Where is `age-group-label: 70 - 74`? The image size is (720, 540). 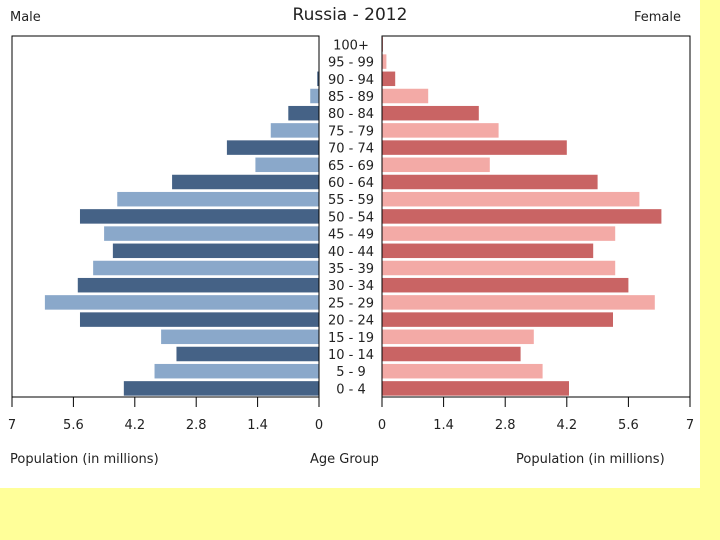
age-group-label: 70 - 74 is located at coordinates (351, 149).